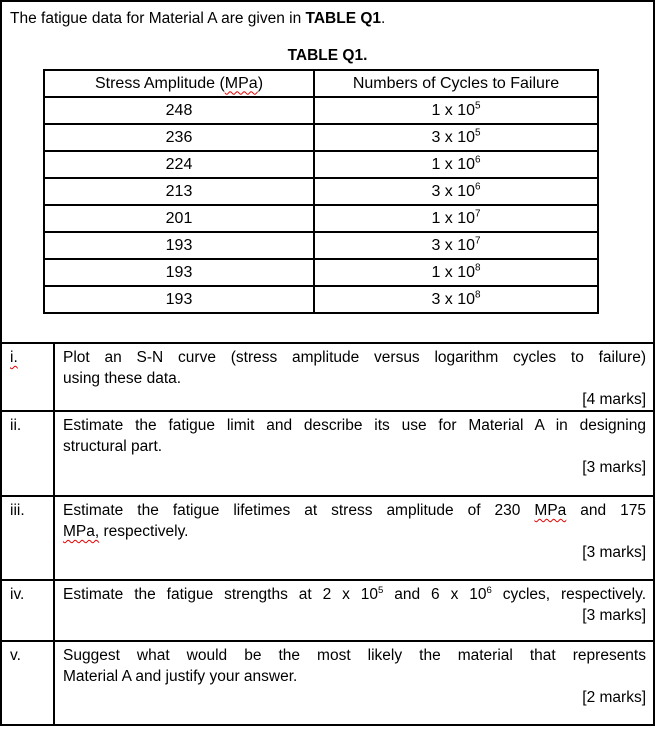 The image size is (659, 729). What do you see at coordinates (221, 594) in the screenshot?
I see `text-segment: Estimate the fatigue strengths at 2 x 10` at bounding box center [221, 594].